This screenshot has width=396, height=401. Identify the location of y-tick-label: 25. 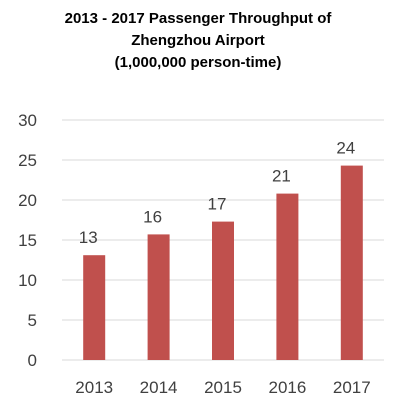
(27, 160).